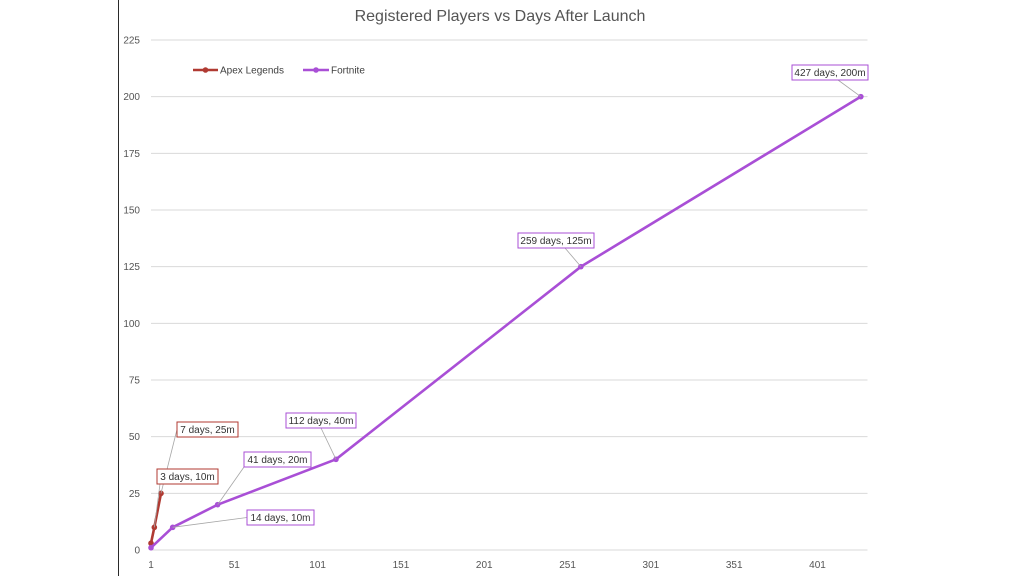 This screenshot has width=1024, height=576. I want to click on x-tick-label: 301, so click(651, 565).